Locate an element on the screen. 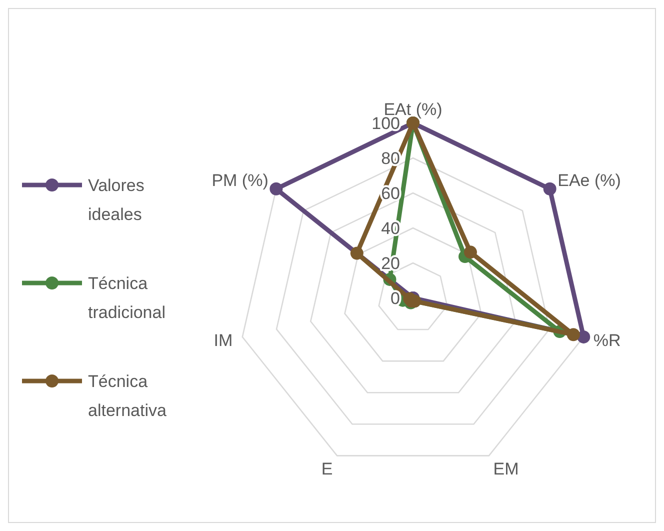 This screenshot has width=664, height=531. legend-label: Técnica alternativa is located at coordinates (127, 396).